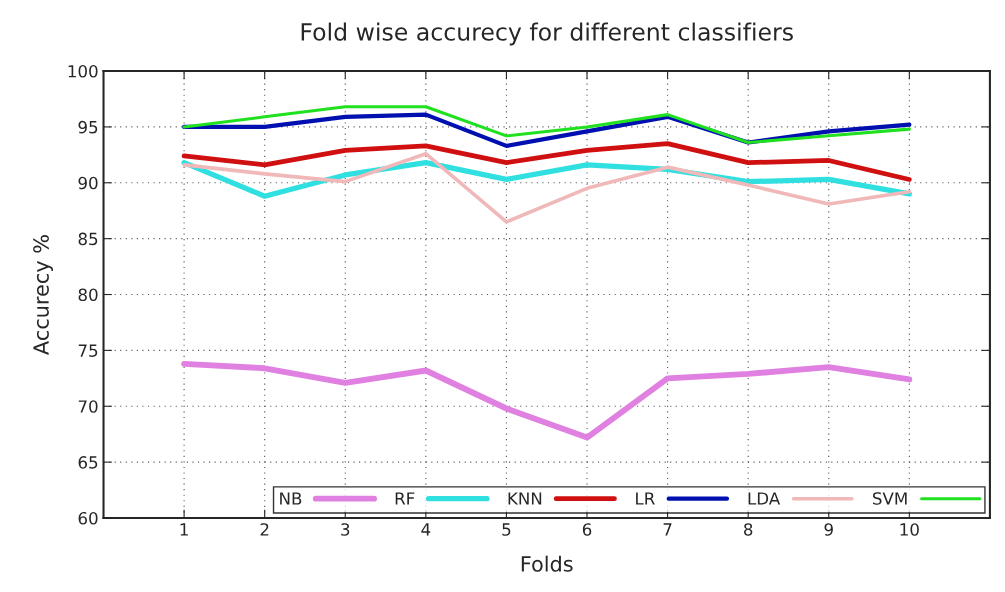  Describe the element at coordinates (748, 529) in the screenshot. I see `x-tick-label: 8` at that location.